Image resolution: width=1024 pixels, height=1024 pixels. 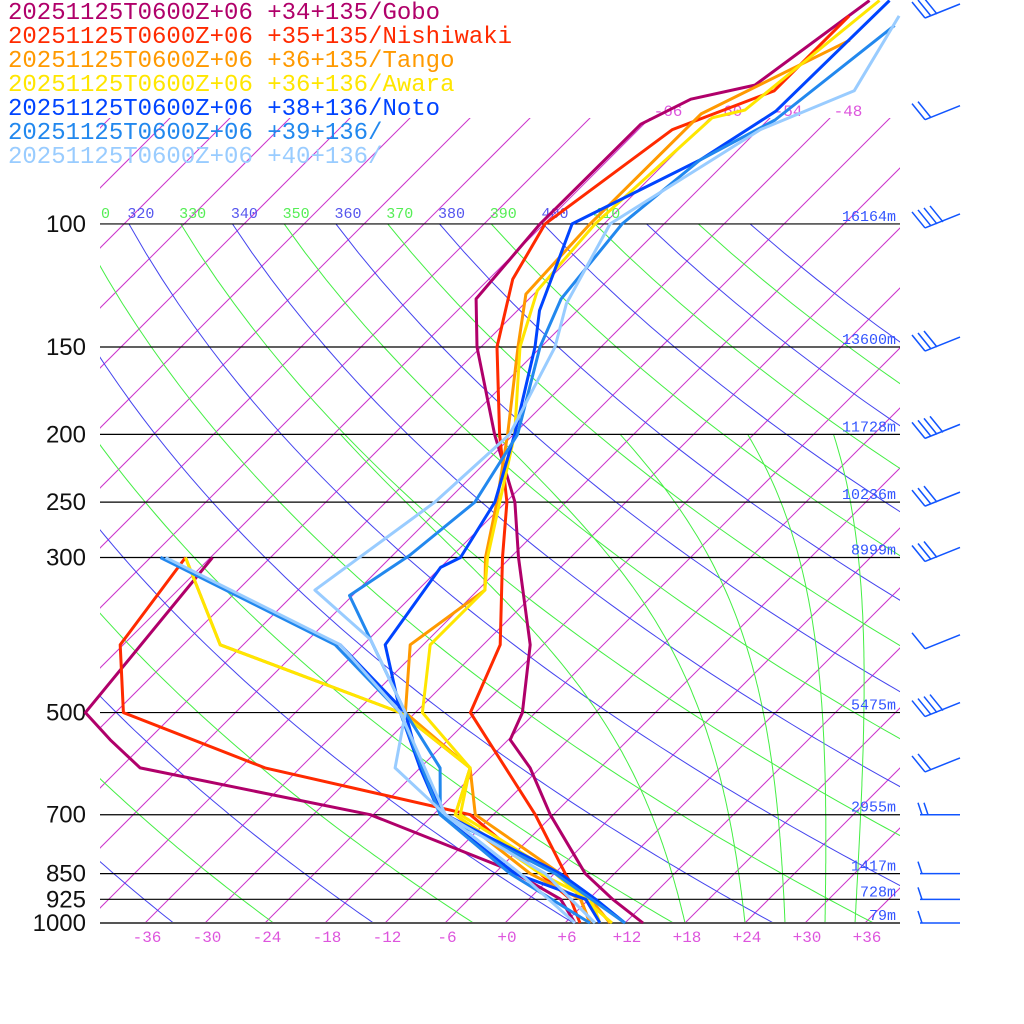 I want to click on pressure-label: 250, so click(x=66, y=502).